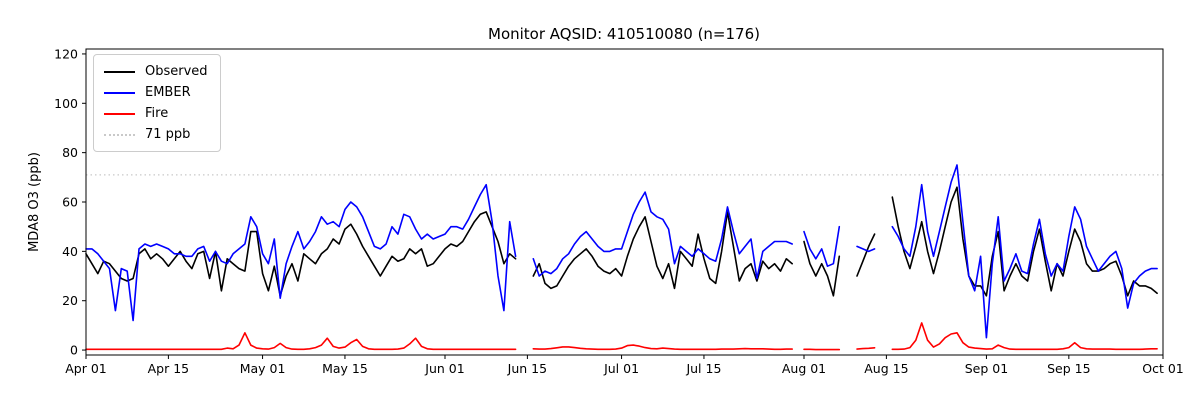 This screenshot has width=1200, height=404. What do you see at coordinates (621, 368) in the screenshot?
I see `x-tick-label: Jul 01` at bounding box center [621, 368].